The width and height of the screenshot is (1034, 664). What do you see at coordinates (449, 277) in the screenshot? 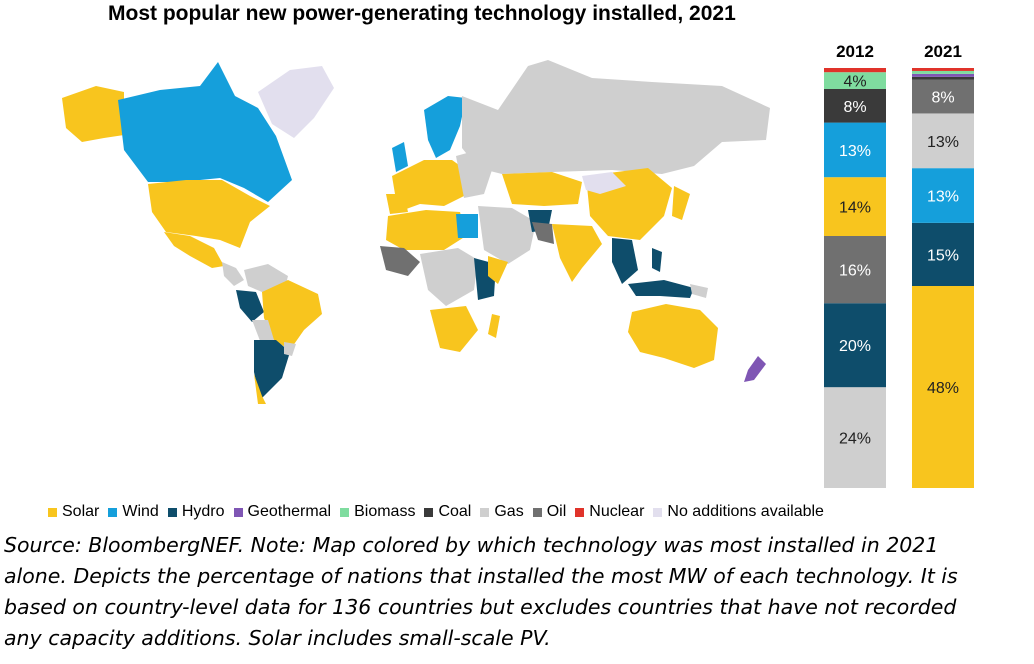
I see `region-central-africa` at bounding box center [449, 277].